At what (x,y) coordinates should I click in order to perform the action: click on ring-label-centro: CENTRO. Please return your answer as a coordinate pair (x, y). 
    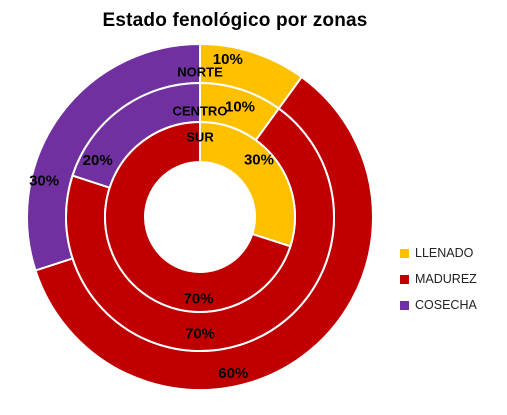
    Looking at the image, I should click on (200, 111).